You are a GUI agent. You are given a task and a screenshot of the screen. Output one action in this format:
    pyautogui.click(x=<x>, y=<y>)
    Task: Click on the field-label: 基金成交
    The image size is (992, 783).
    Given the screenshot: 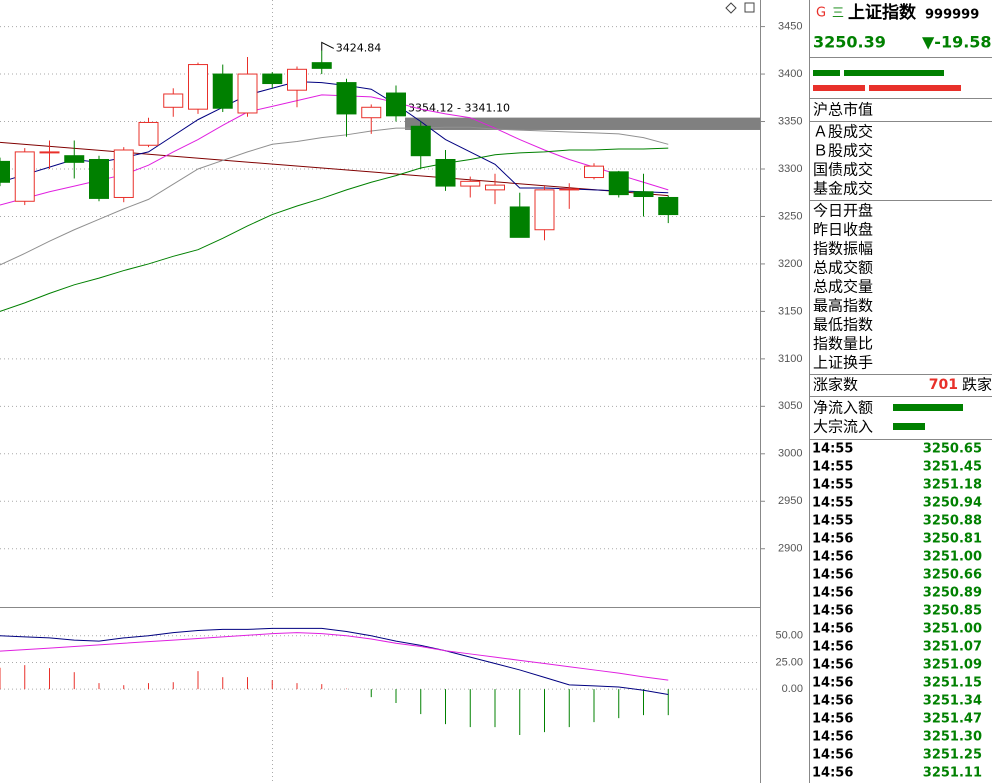 What is the action you would take?
    pyautogui.click(x=843, y=189)
    